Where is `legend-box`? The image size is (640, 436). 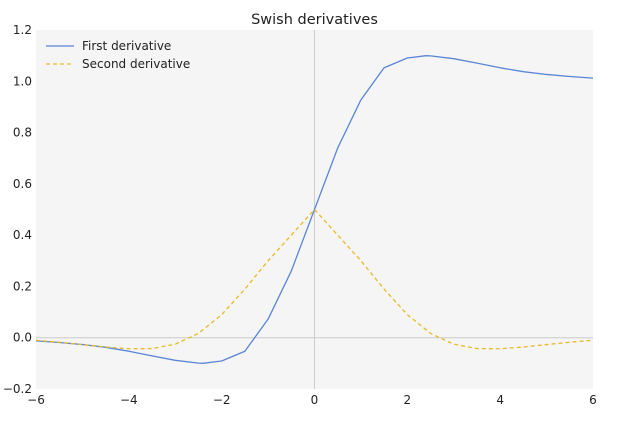 legend-box is located at coordinates (121, 56).